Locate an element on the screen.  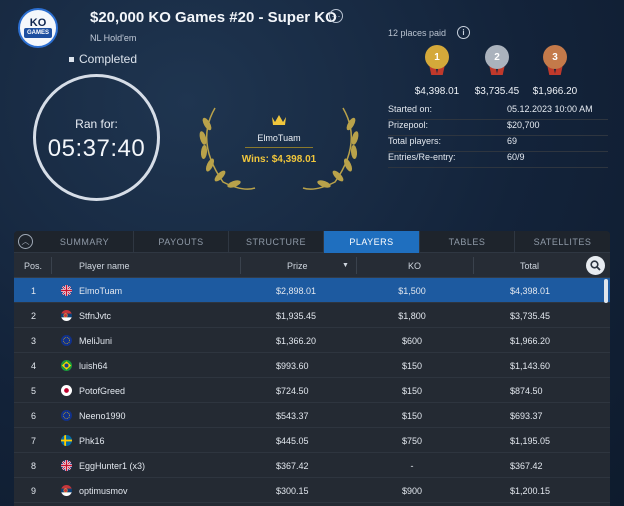
table-row: 9 optimusmov $300.15 $900 $1,200.15 is located at coordinates (312, 490).